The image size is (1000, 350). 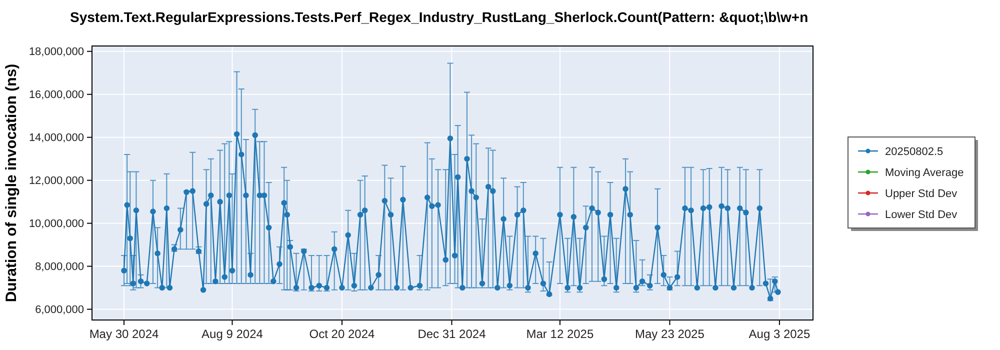 What do you see at coordinates (452, 334) in the screenshot?
I see `x-tick-label: Dec 31 2024` at bounding box center [452, 334].